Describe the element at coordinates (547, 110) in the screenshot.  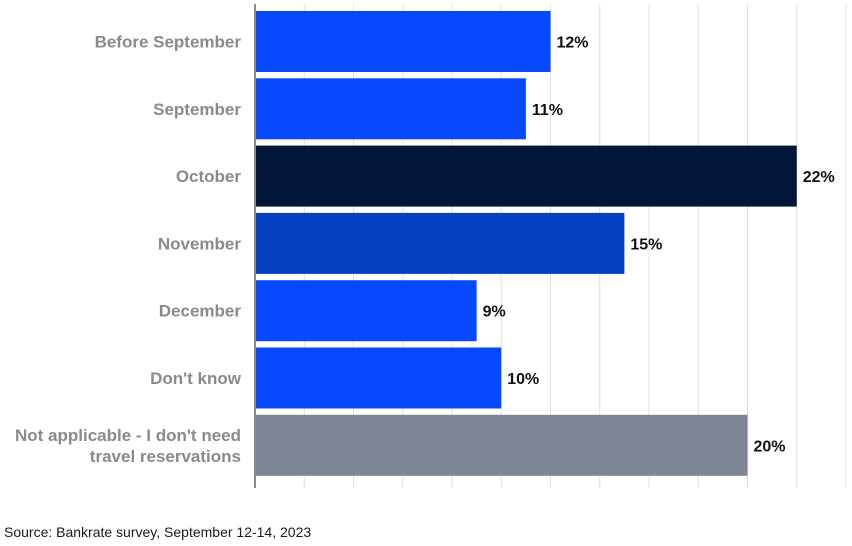
I see `value-label: 11%` at that location.